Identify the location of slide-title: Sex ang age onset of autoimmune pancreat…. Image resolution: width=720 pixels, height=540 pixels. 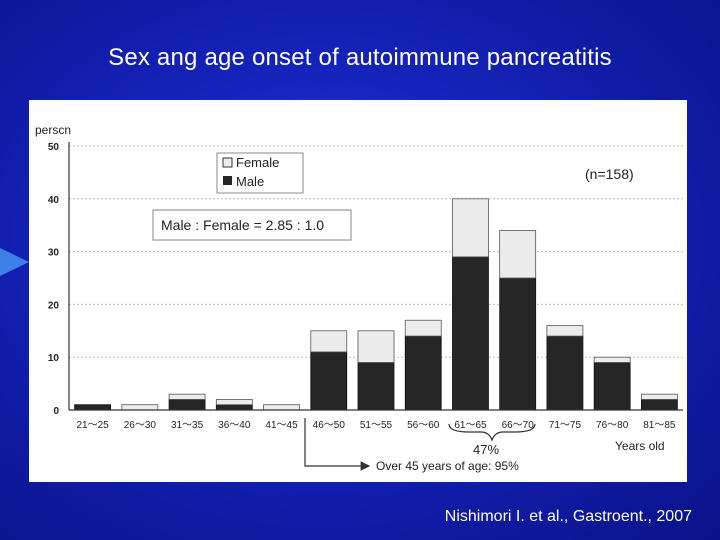
(360, 57).